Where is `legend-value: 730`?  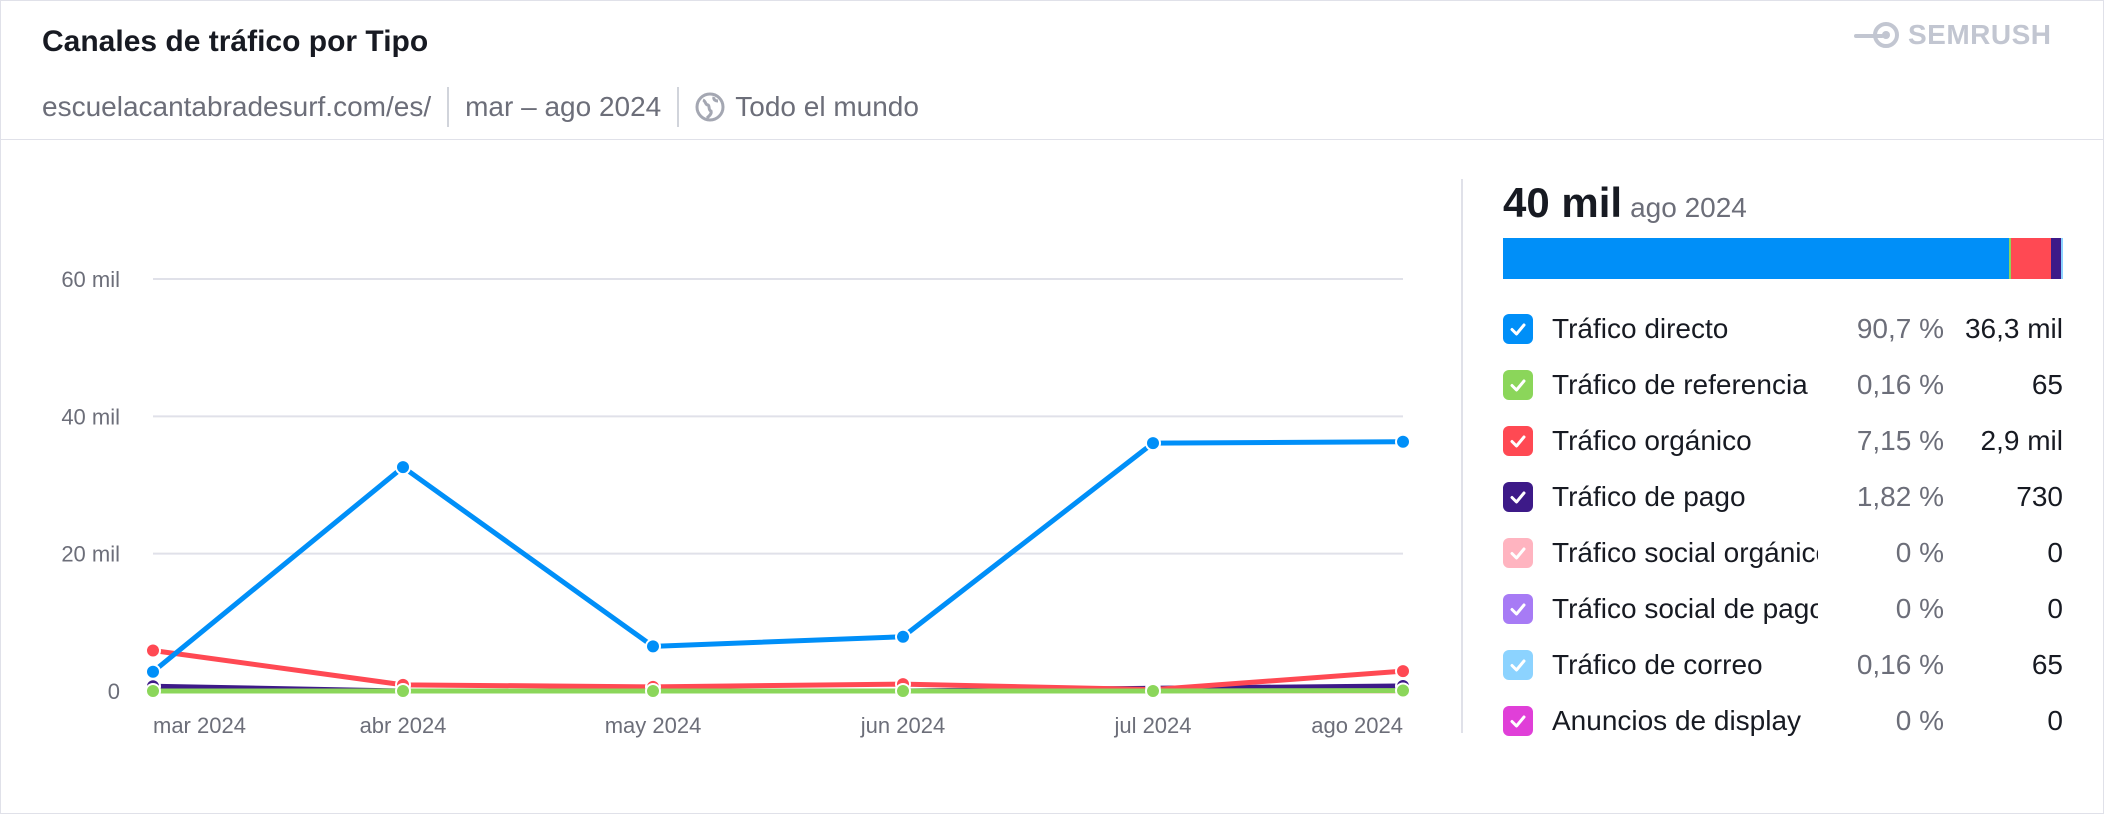
legend-value: 730 is located at coordinates (2039, 496).